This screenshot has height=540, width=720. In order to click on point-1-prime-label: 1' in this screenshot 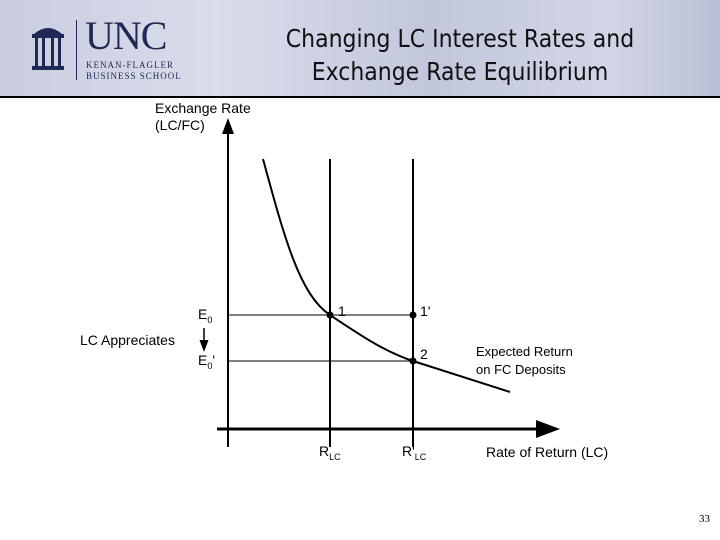, I will do `click(425, 311)`.